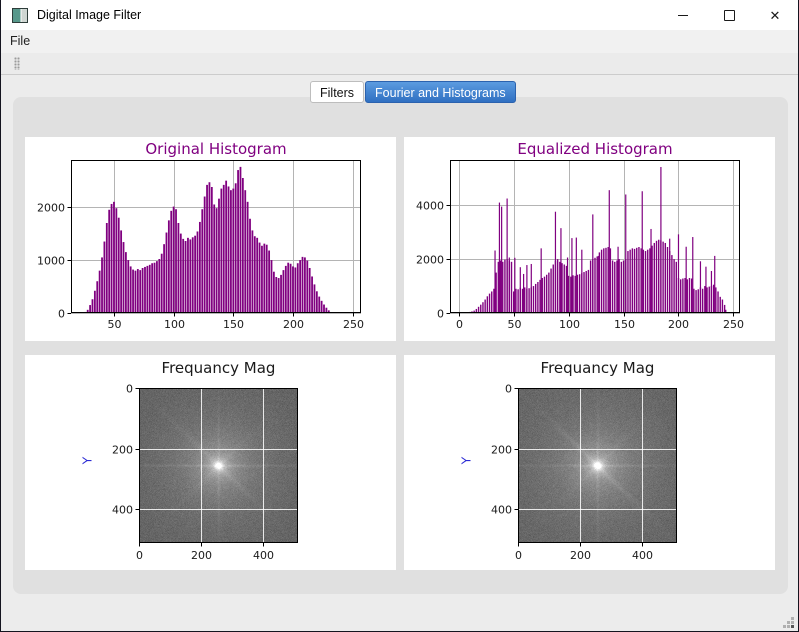  I want to click on frequency-mag-left-title: Frequancy Mag, so click(218, 368).